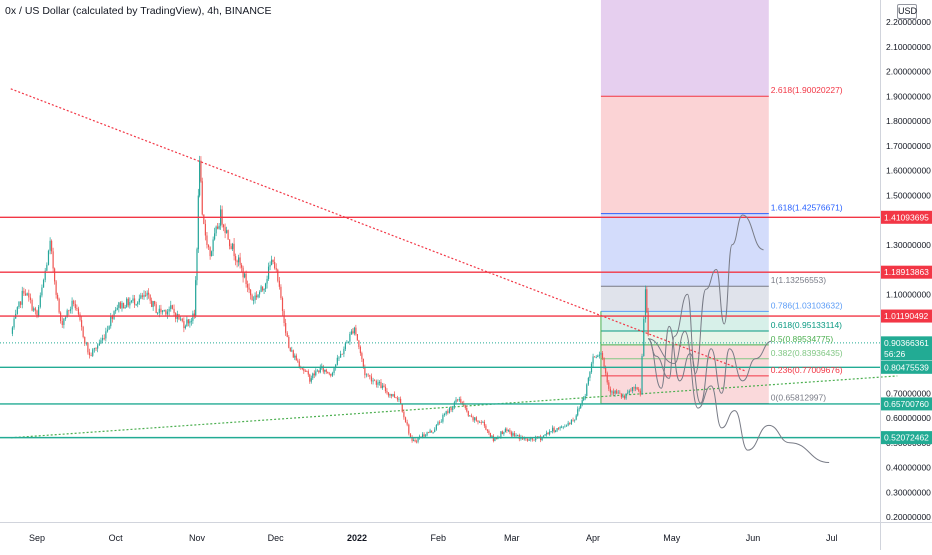 This screenshot has width=932, height=555. I want to click on currency-button: USD, so click(907, 11).